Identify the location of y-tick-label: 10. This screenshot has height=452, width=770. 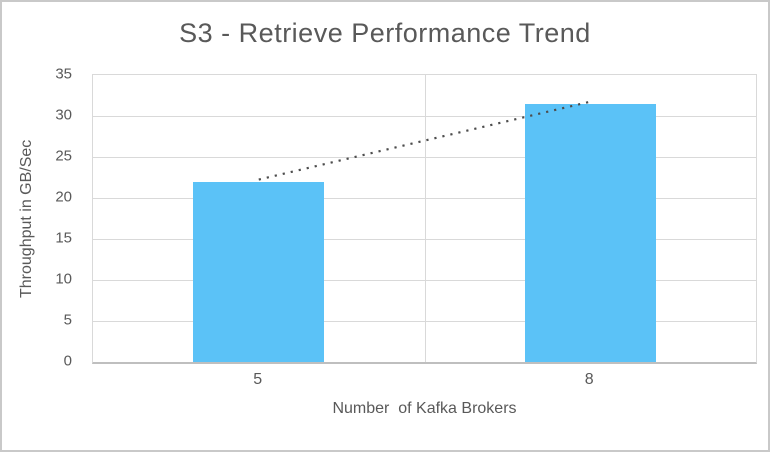
(63, 279).